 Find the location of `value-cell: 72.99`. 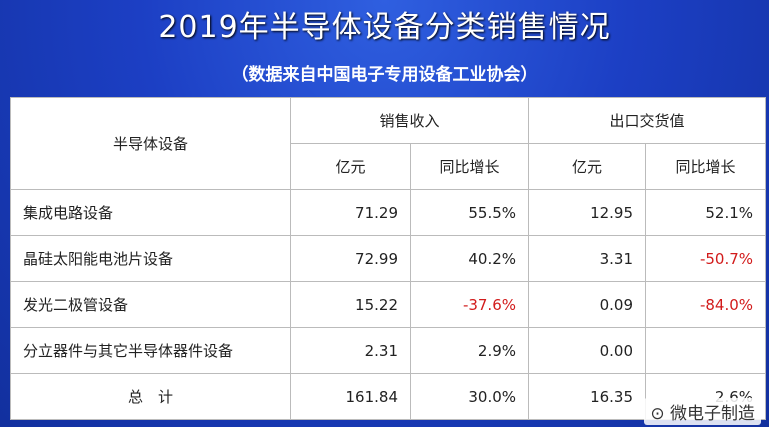

value-cell: 72.99 is located at coordinates (350, 258).